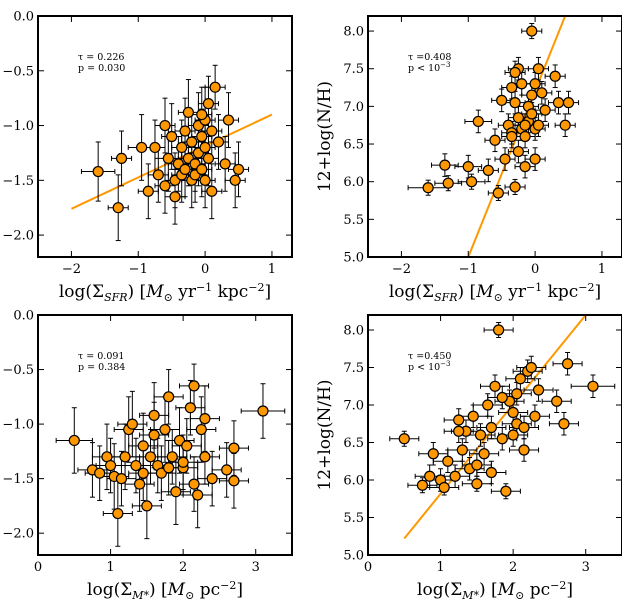  Describe the element at coordinates (23, 316) in the screenshot. I see `y-tick-label: 0.0` at that location.